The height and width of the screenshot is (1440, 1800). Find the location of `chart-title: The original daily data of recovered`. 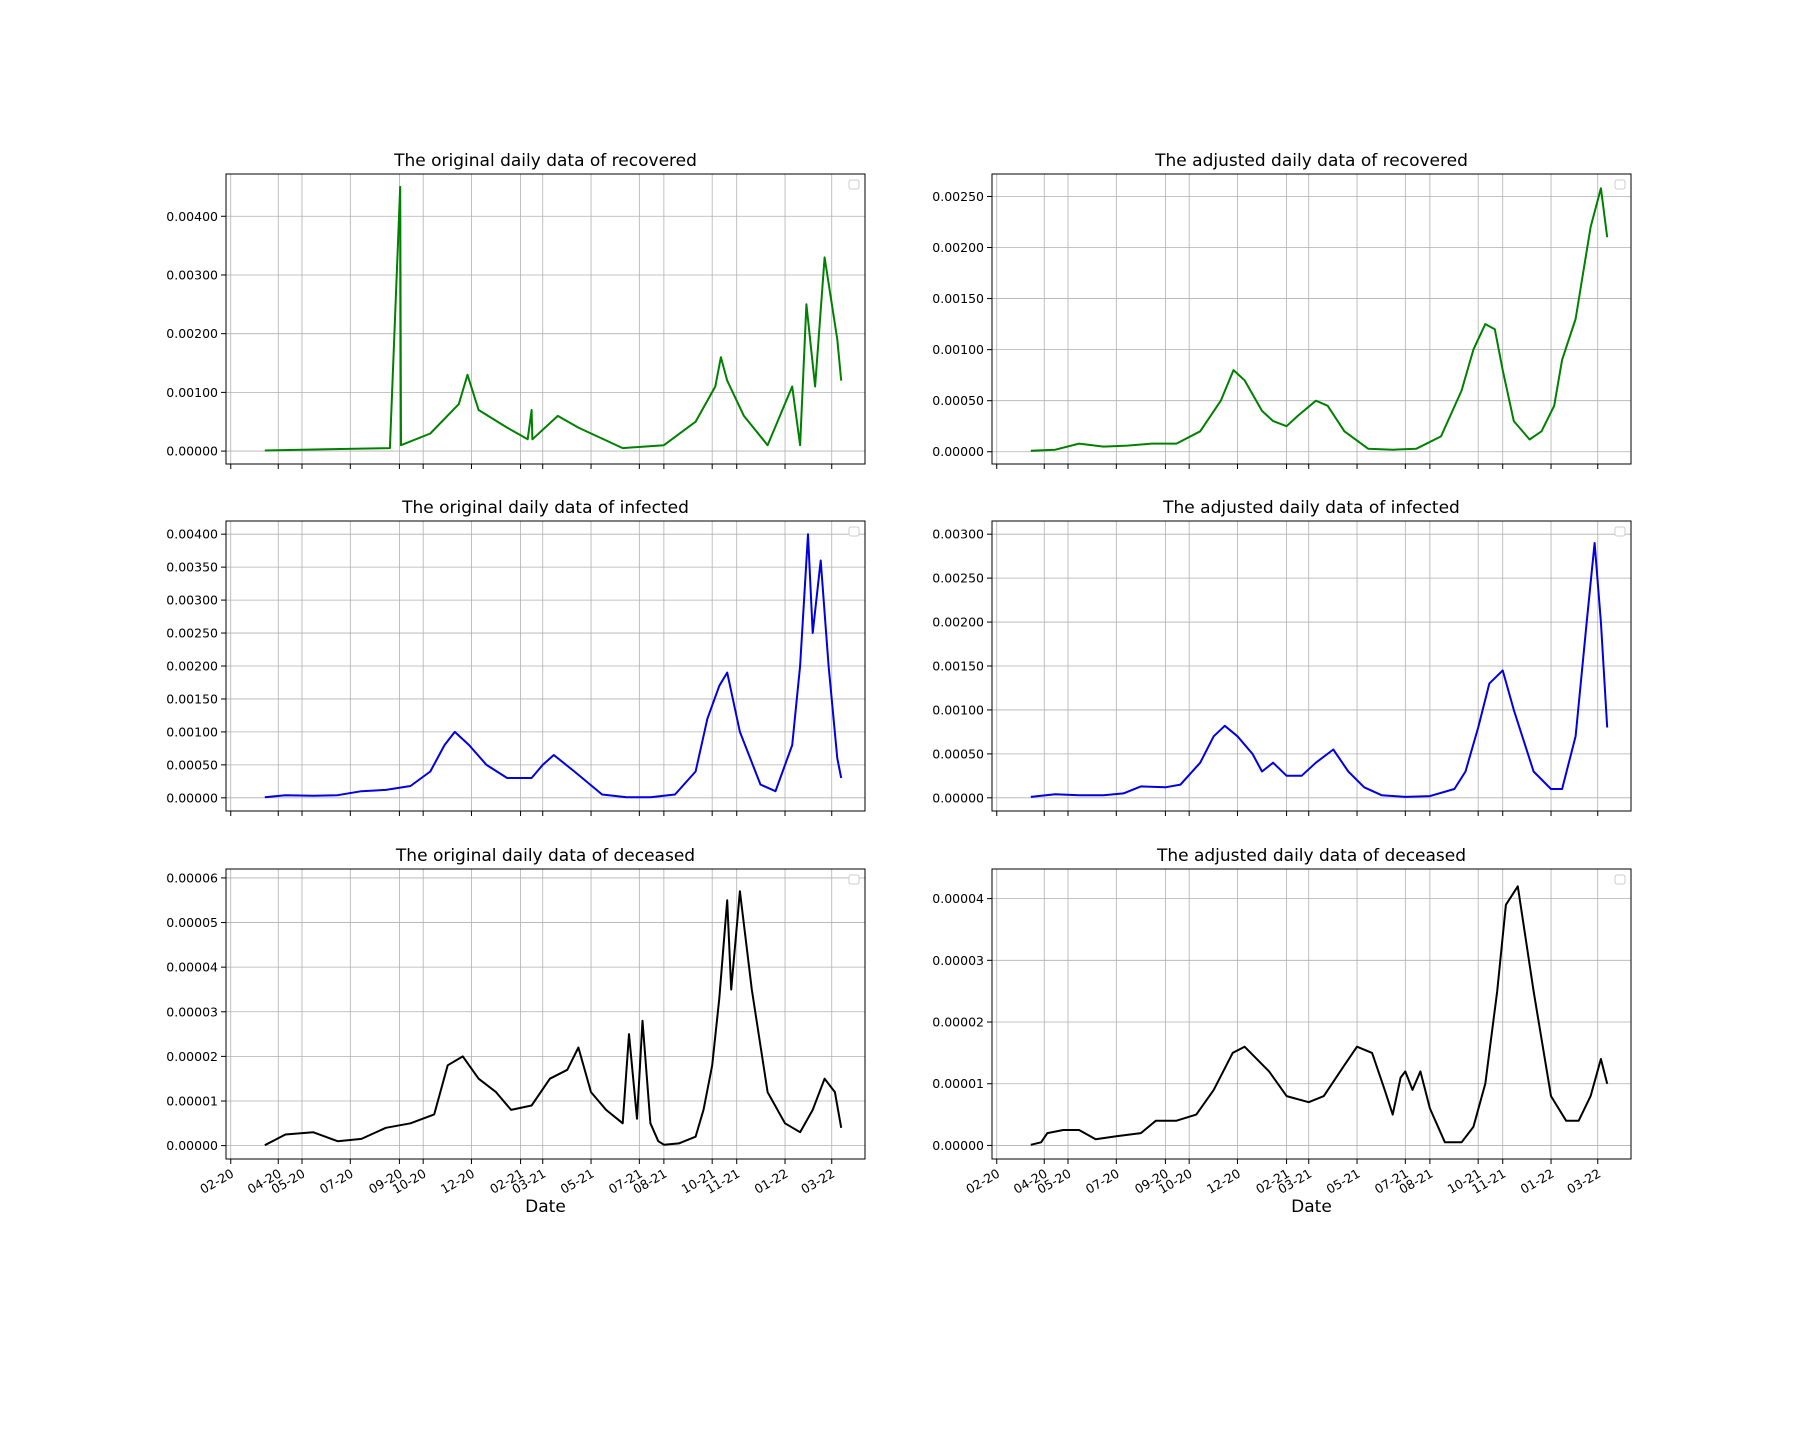

chart-title: The original daily data of recovered is located at coordinates (545, 161).